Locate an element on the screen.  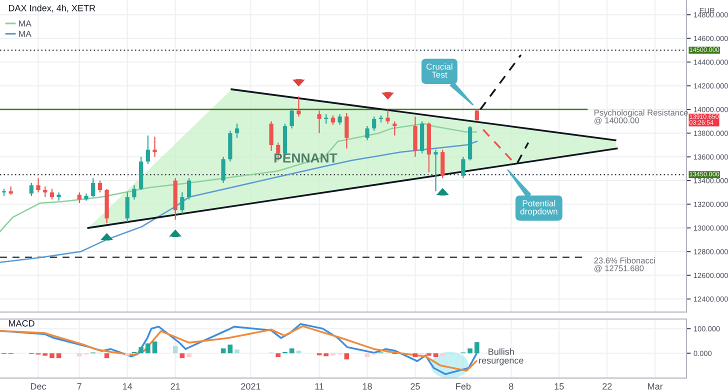
chart-title: DAX Index, 4h, XETR is located at coordinates (52, 8).